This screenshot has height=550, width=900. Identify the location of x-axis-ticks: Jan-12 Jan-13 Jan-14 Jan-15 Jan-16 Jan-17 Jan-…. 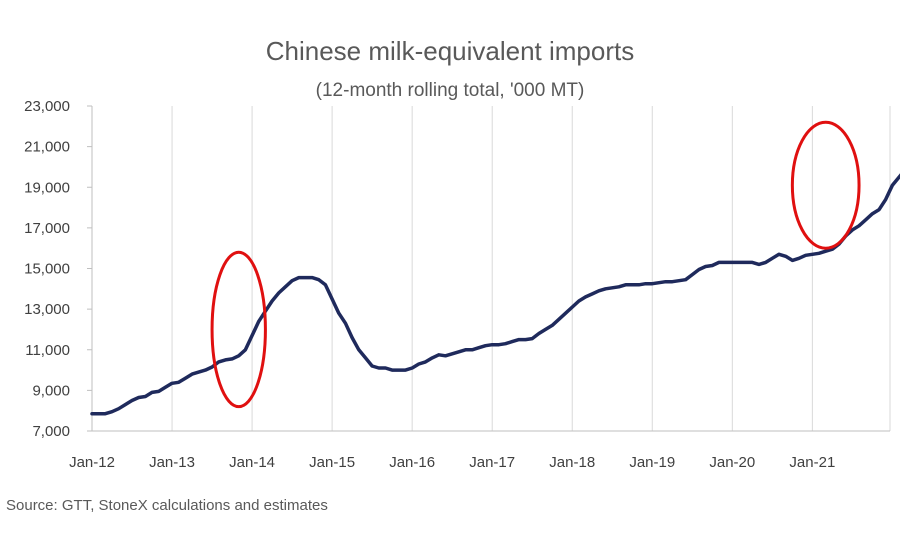
(452, 462).